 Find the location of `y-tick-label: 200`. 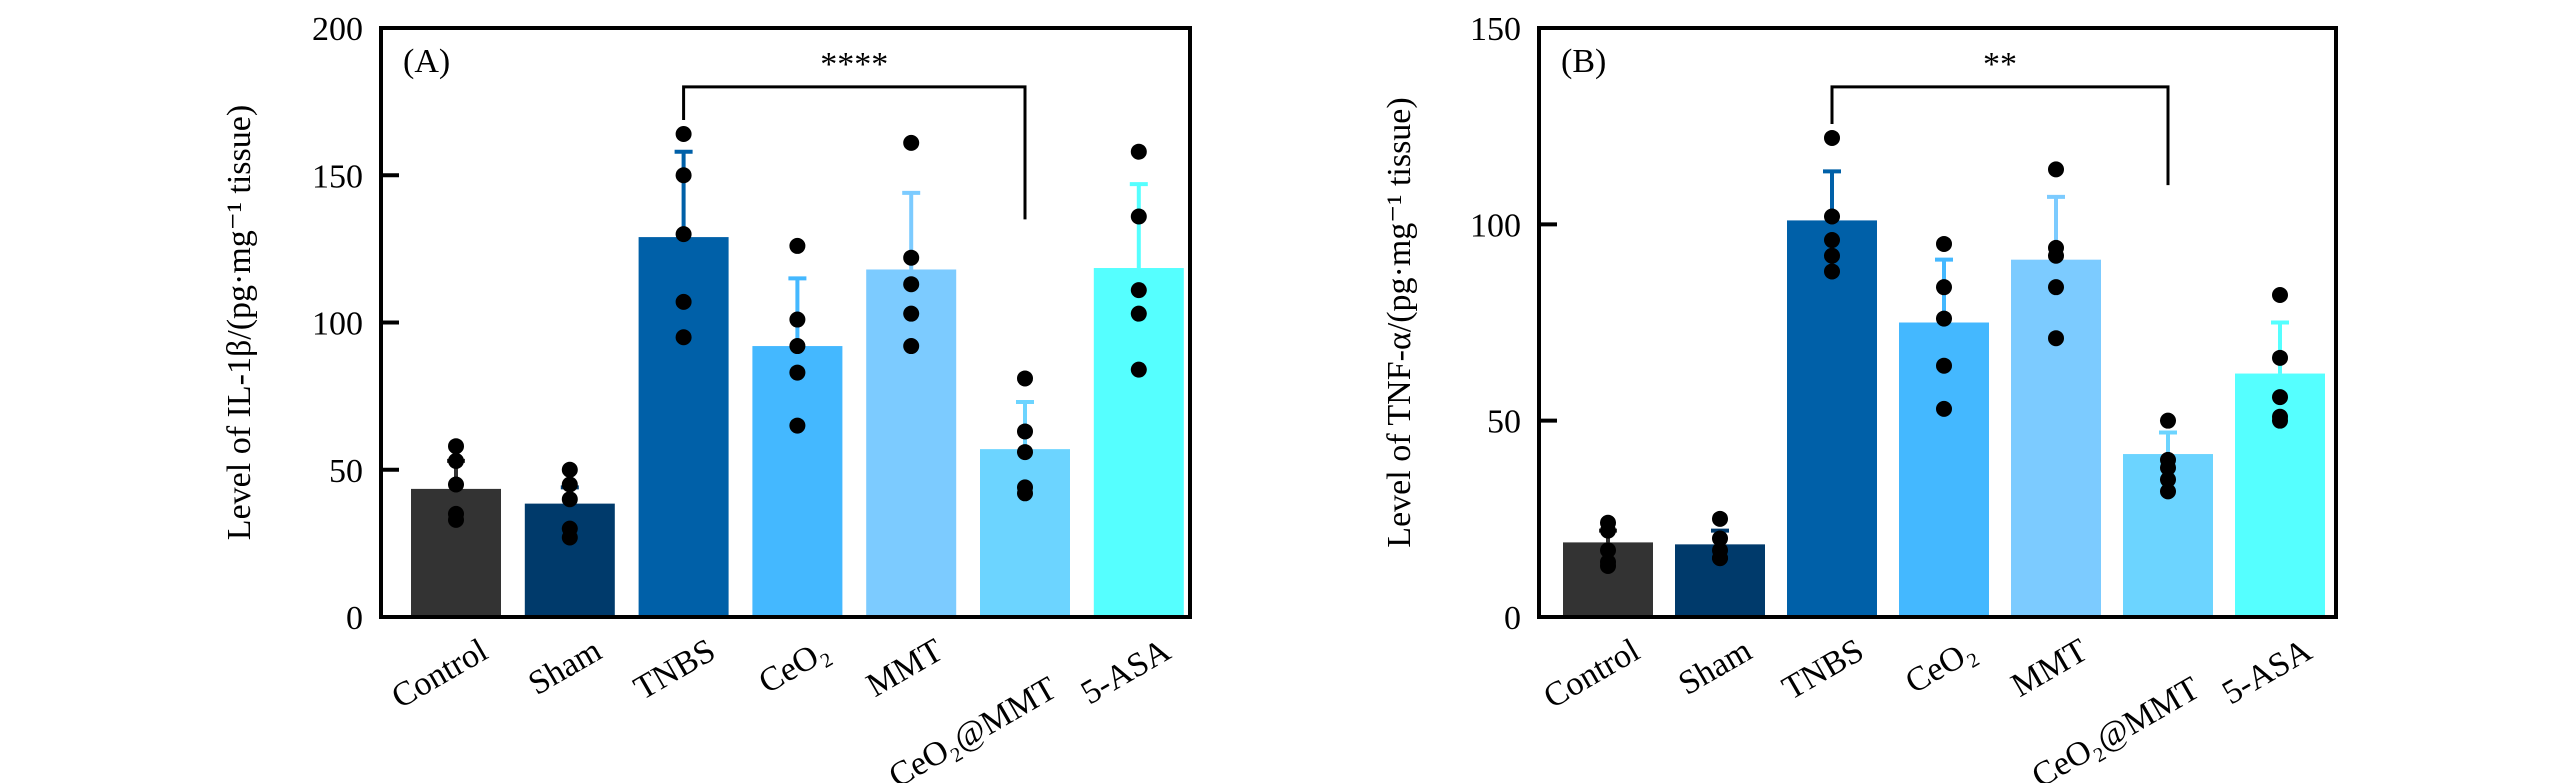

y-tick-label: 200 is located at coordinates (337, 29).